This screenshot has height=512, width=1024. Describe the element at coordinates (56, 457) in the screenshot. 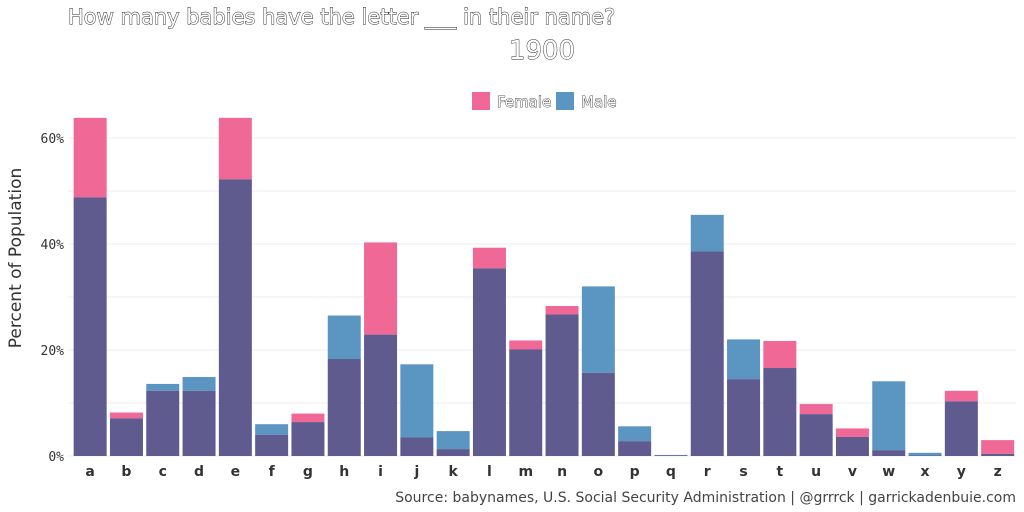

I see `y-tick-label: 0%` at that location.